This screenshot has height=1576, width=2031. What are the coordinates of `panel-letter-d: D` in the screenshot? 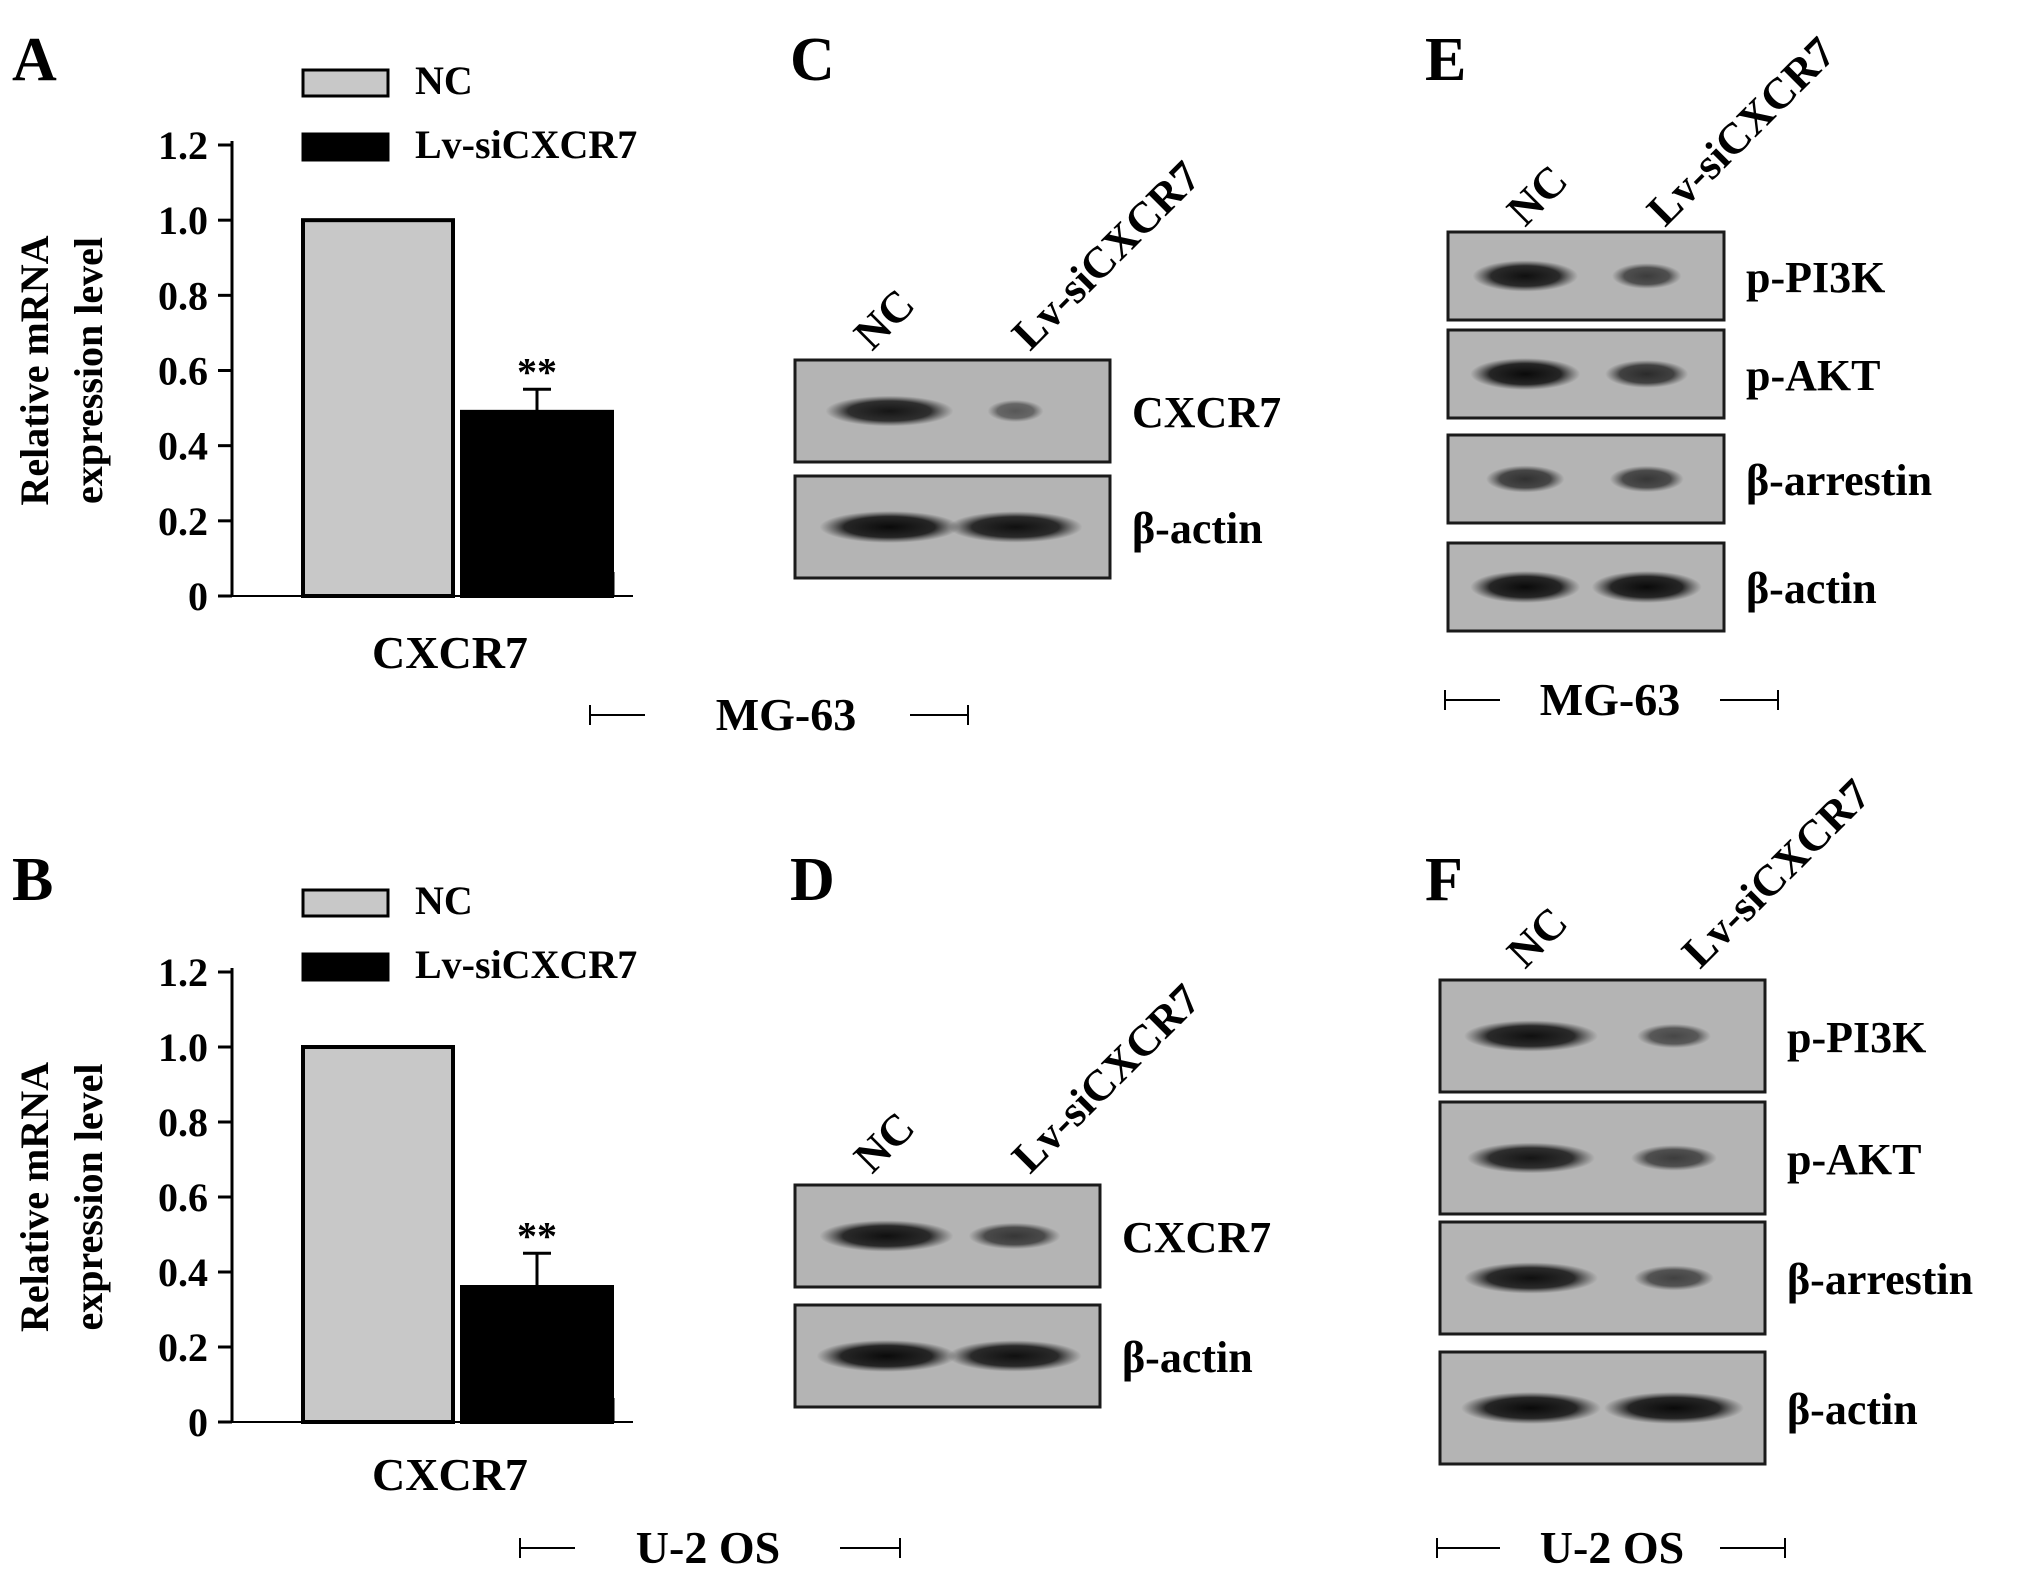 It's located at (812, 880).